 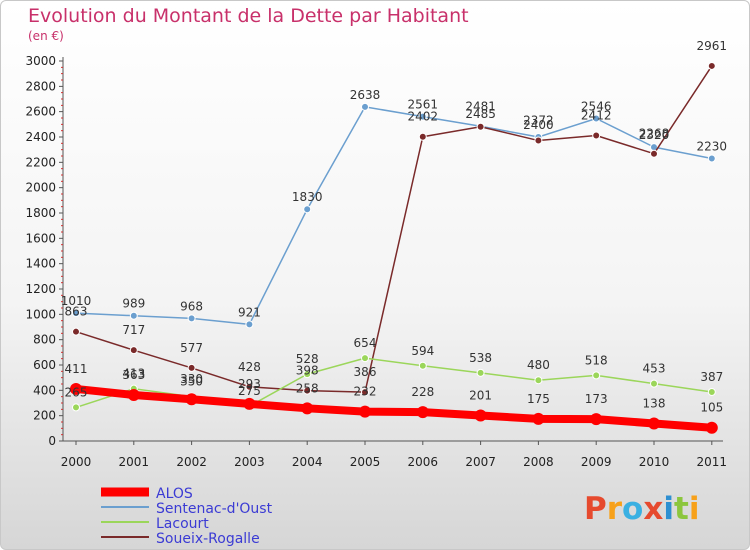 What do you see at coordinates (538, 121) in the screenshot?
I see `data-label: 2372` at bounding box center [538, 121].